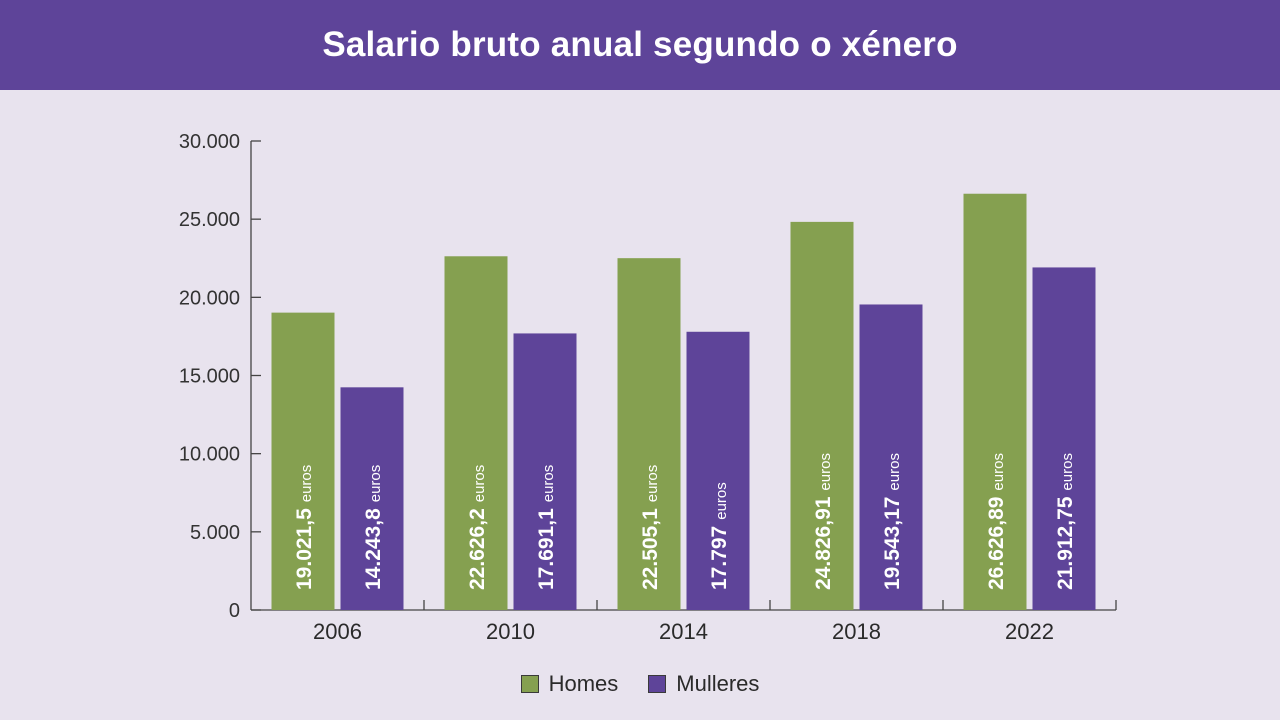 The height and width of the screenshot is (720, 1280). What do you see at coordinates (719, 536) in the screenshot?
I see `bar-value-label: 17.797euros` at bounding box center [719, 536].